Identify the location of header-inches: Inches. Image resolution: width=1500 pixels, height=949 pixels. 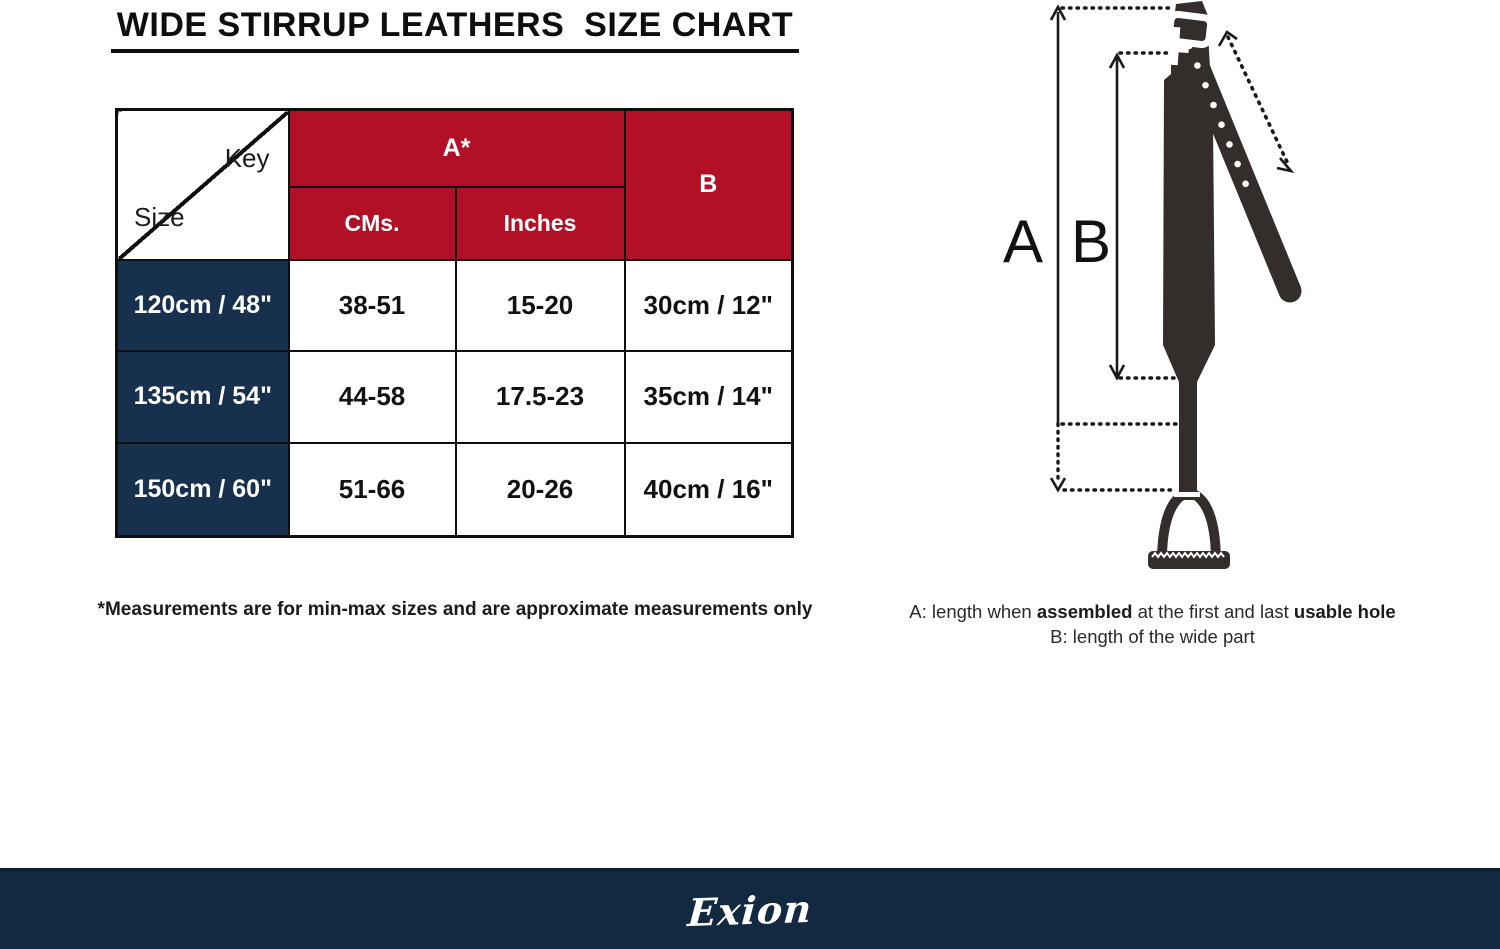
(540, 223).